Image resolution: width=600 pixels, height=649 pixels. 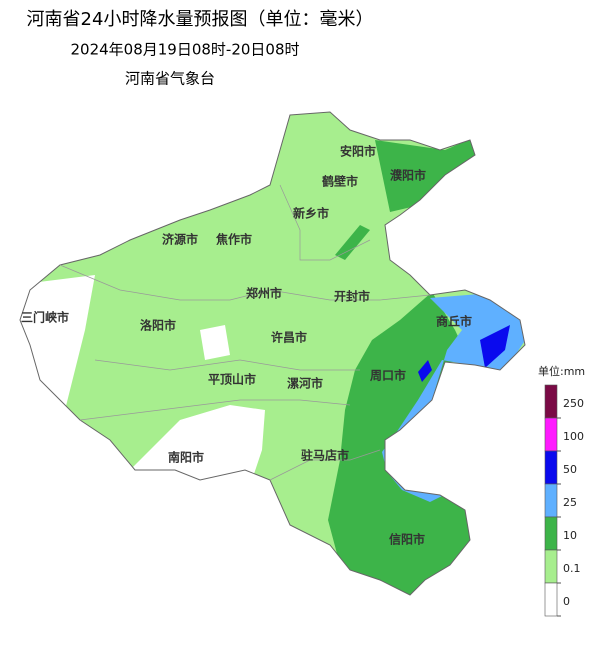 What do you see at coordinates (358, 151) in the screenshot?
I see `city: 安阳市` at bounding box center [358, 151].